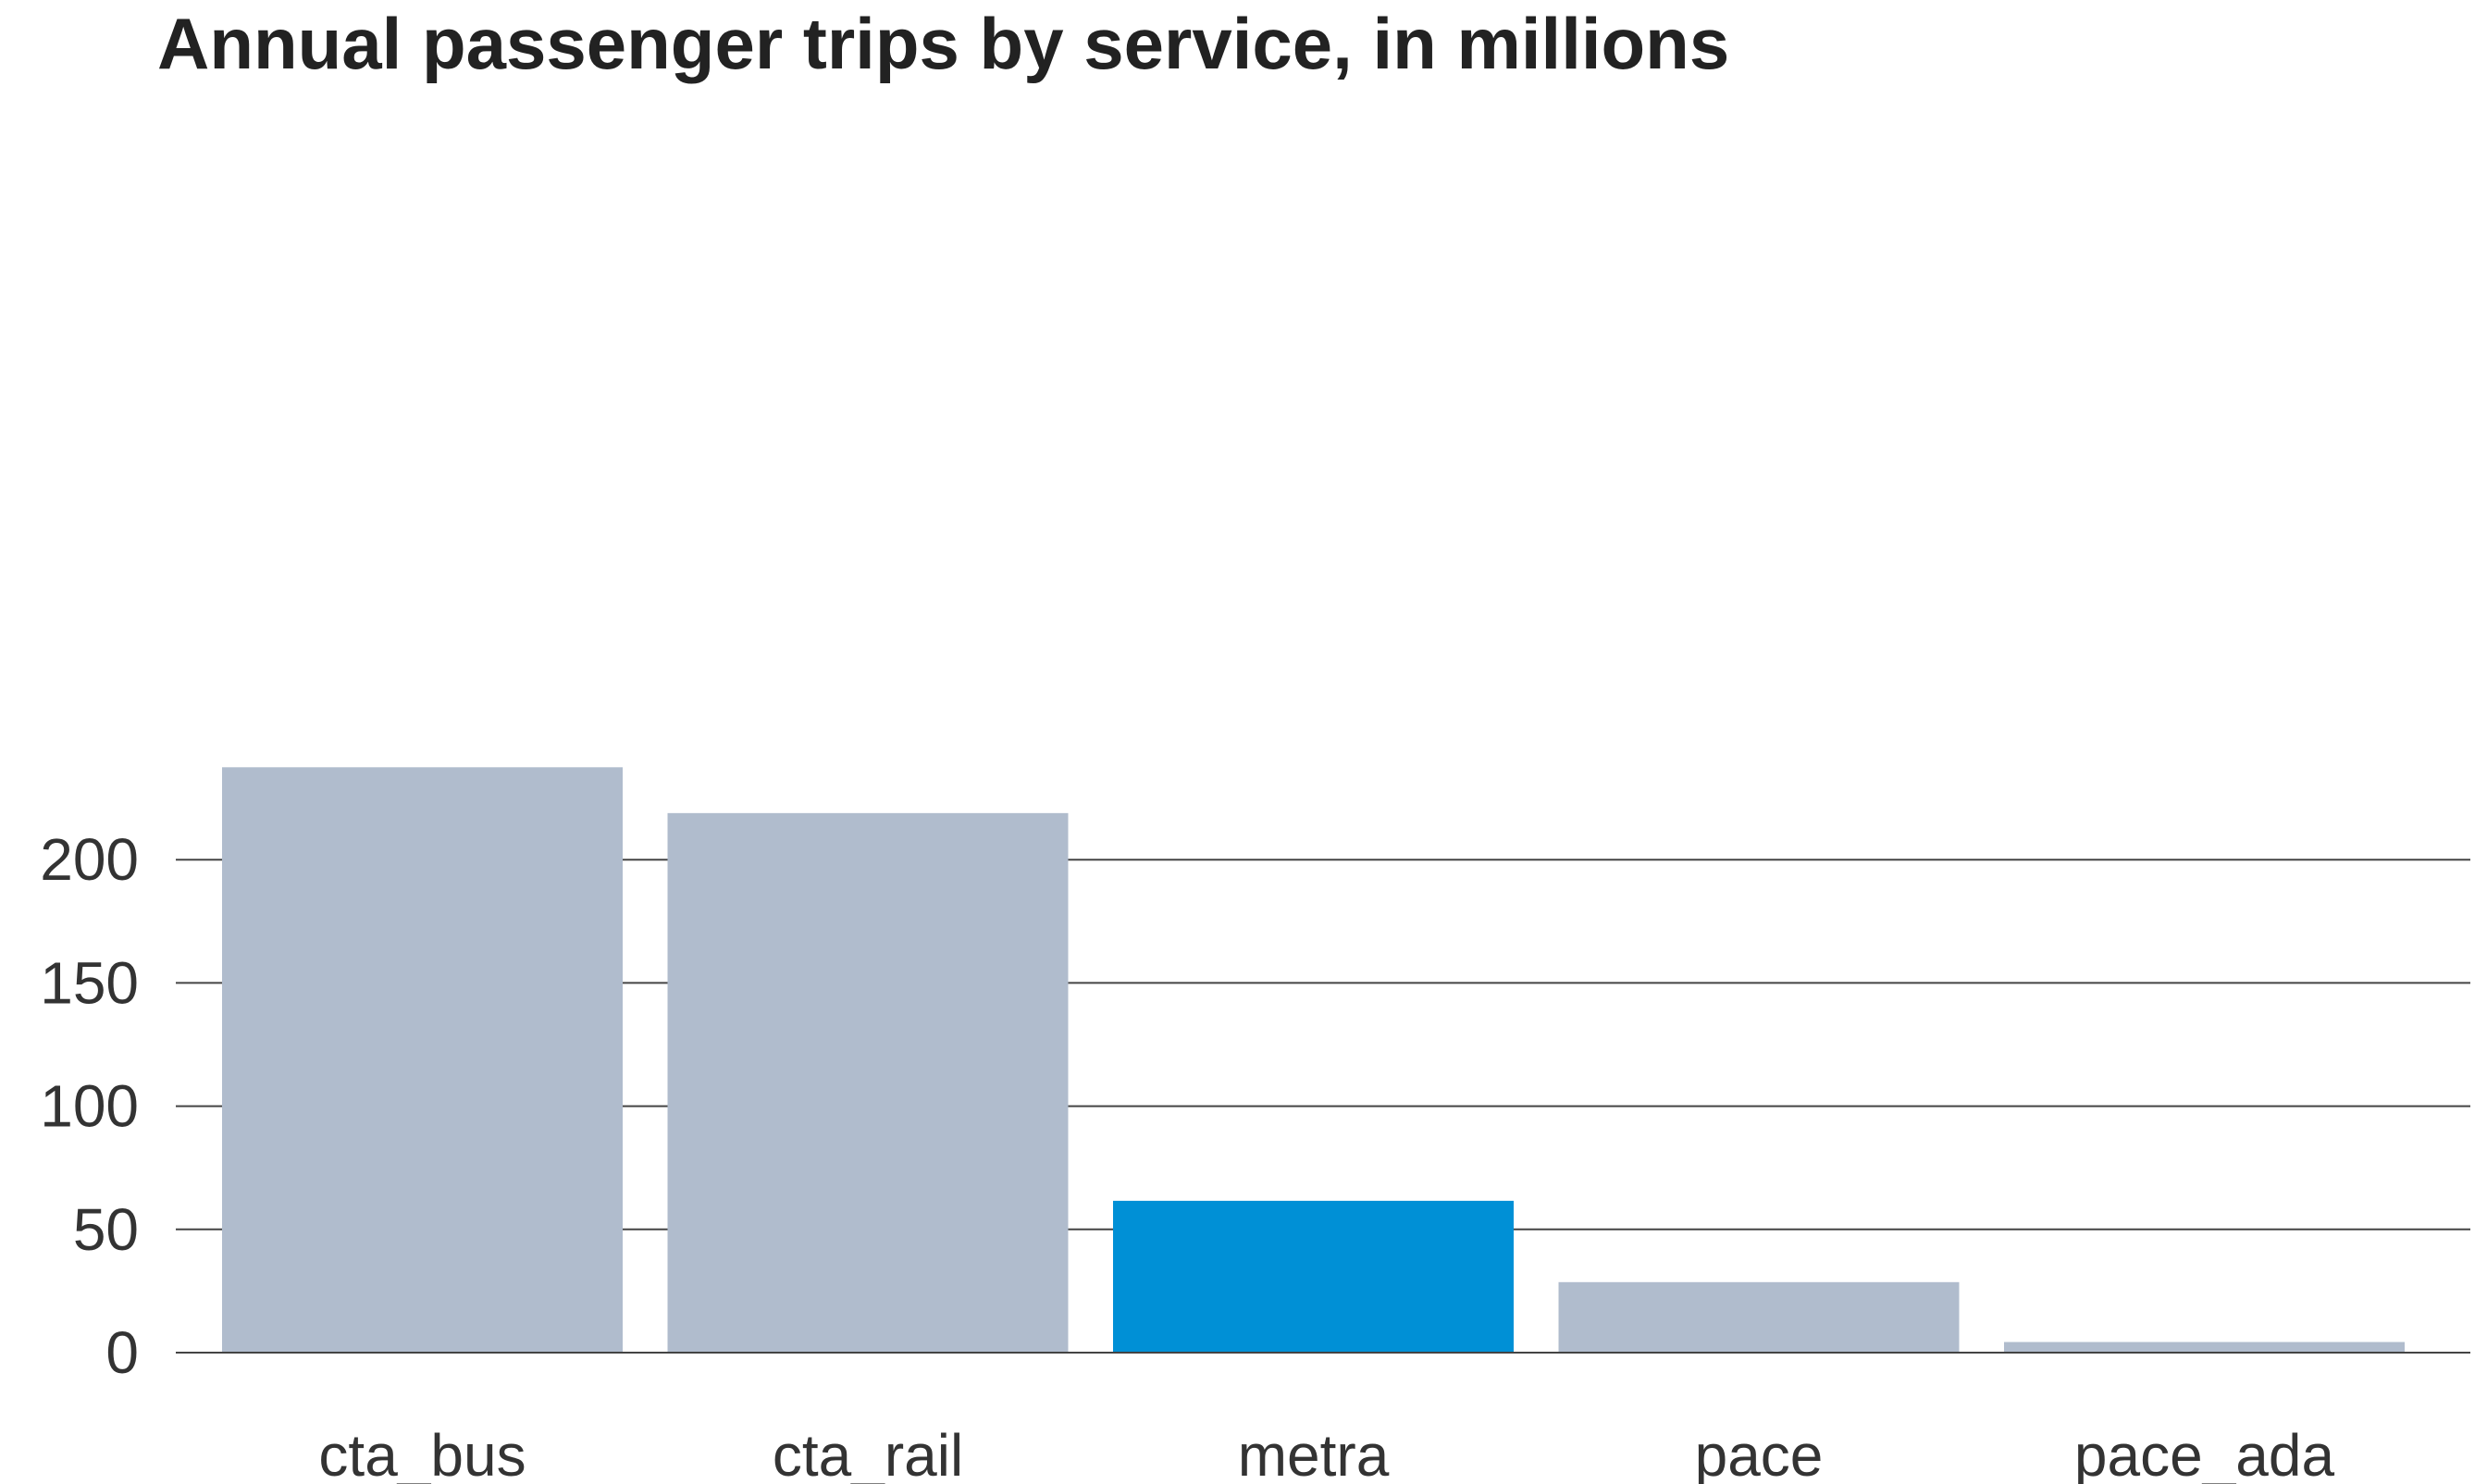 The height and width of the screenshot is (1484, 2487). I want to click on y-tick-label-150: 150, so click(89, 982).